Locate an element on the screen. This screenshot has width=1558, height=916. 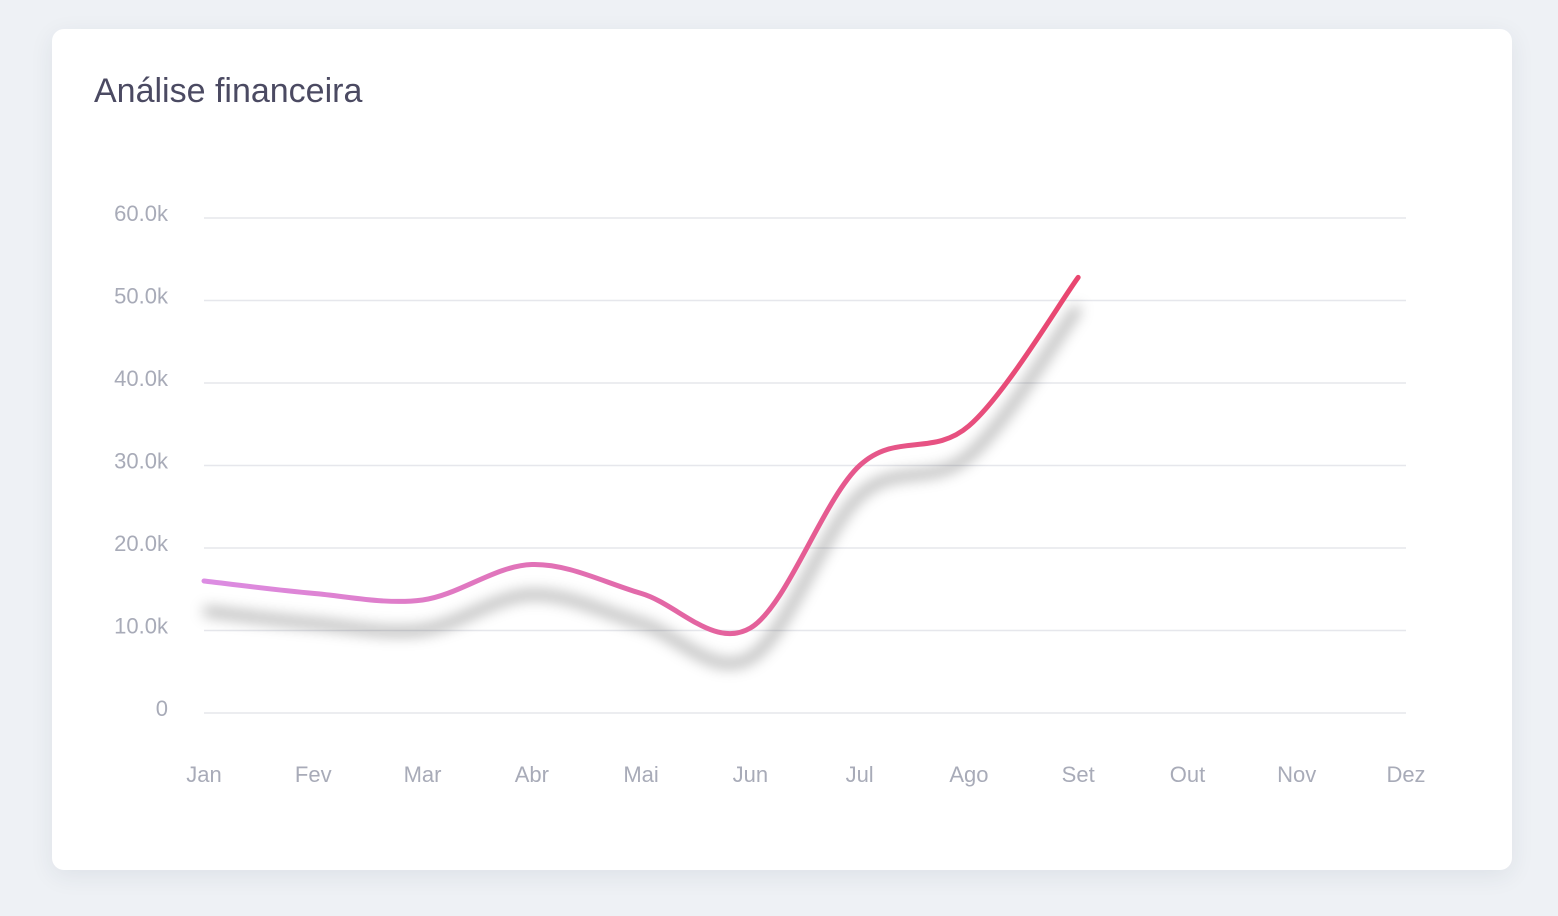
x-tick-label: Abr is located at coordinates (532, 774).